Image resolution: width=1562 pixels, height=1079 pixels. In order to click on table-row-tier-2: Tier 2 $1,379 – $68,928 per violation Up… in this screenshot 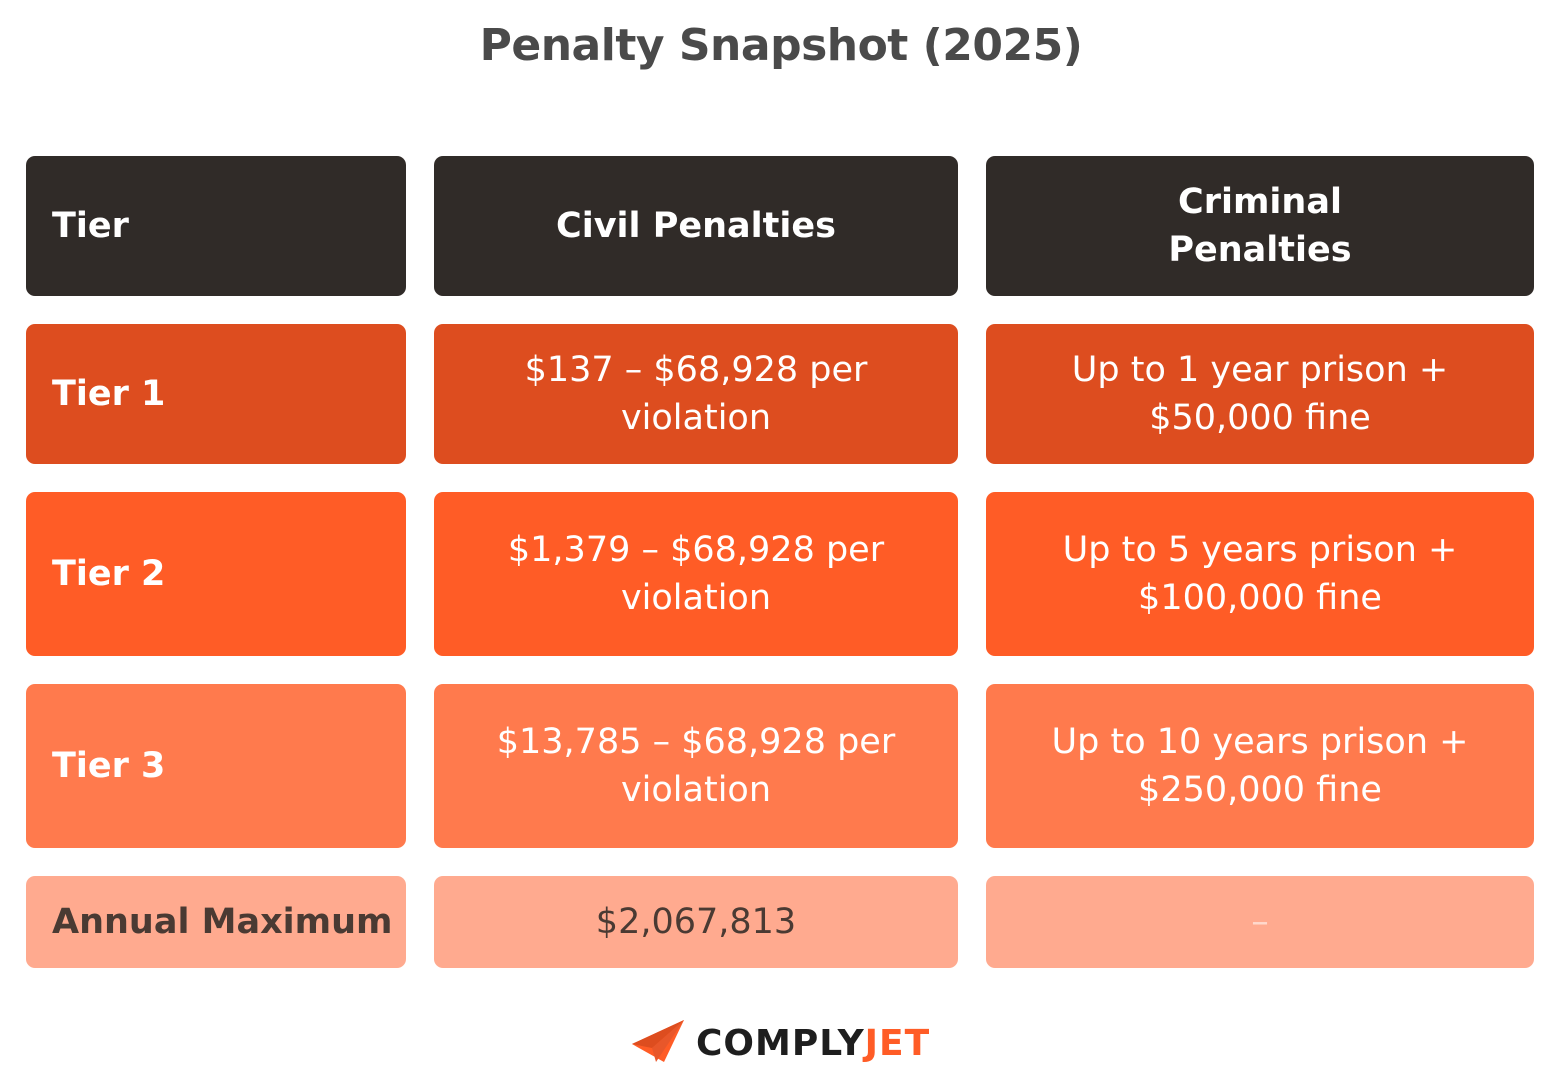, I will do `click(780, 574)`.